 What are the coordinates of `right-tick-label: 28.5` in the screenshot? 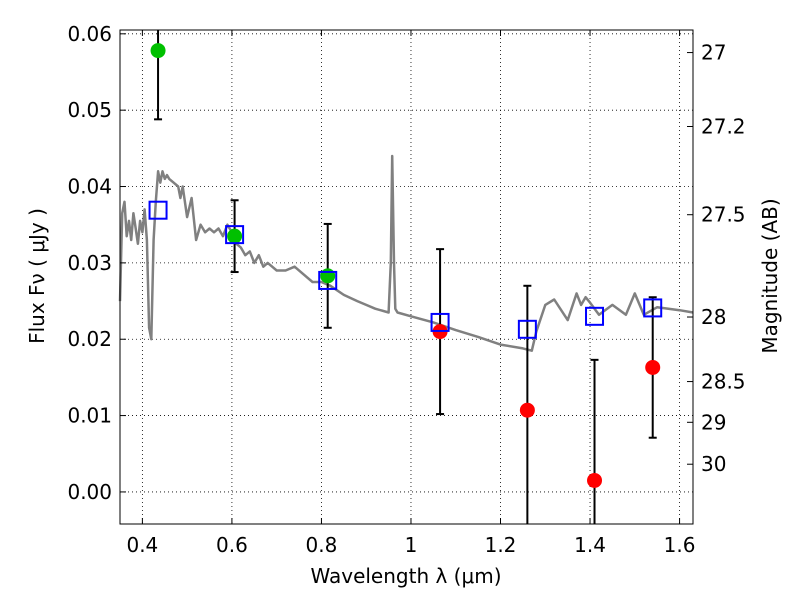 It's located at (723, 382).